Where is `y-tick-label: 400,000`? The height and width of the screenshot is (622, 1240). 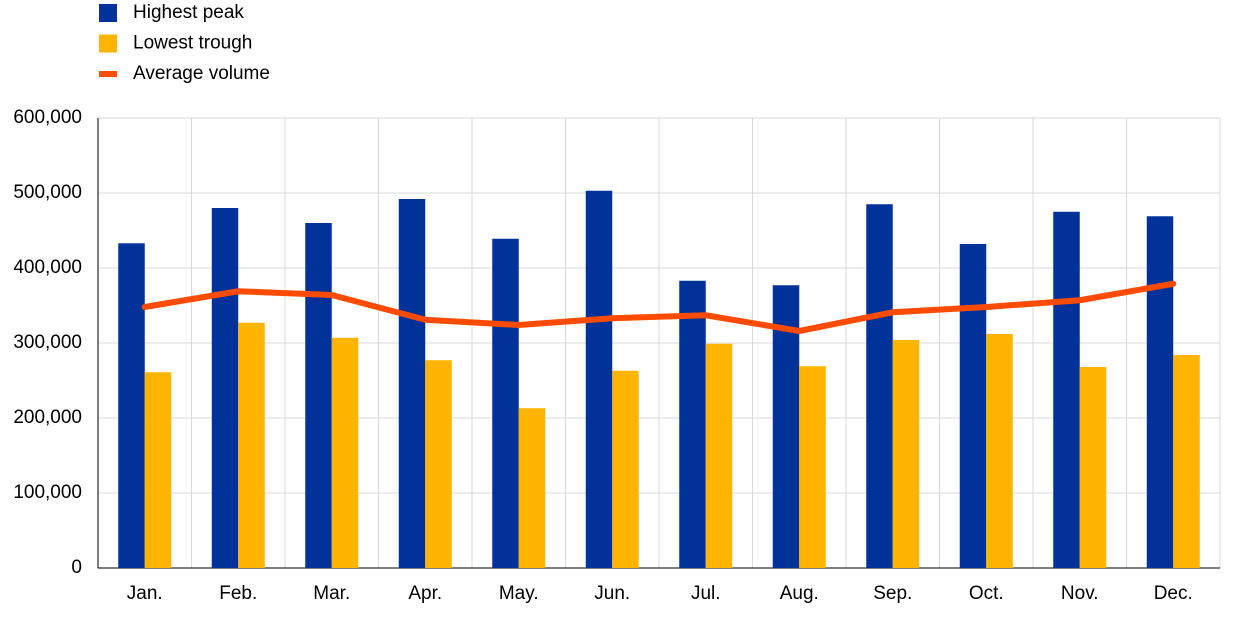 y-tick-label: 400,000 is located at coordinates (47, 267).